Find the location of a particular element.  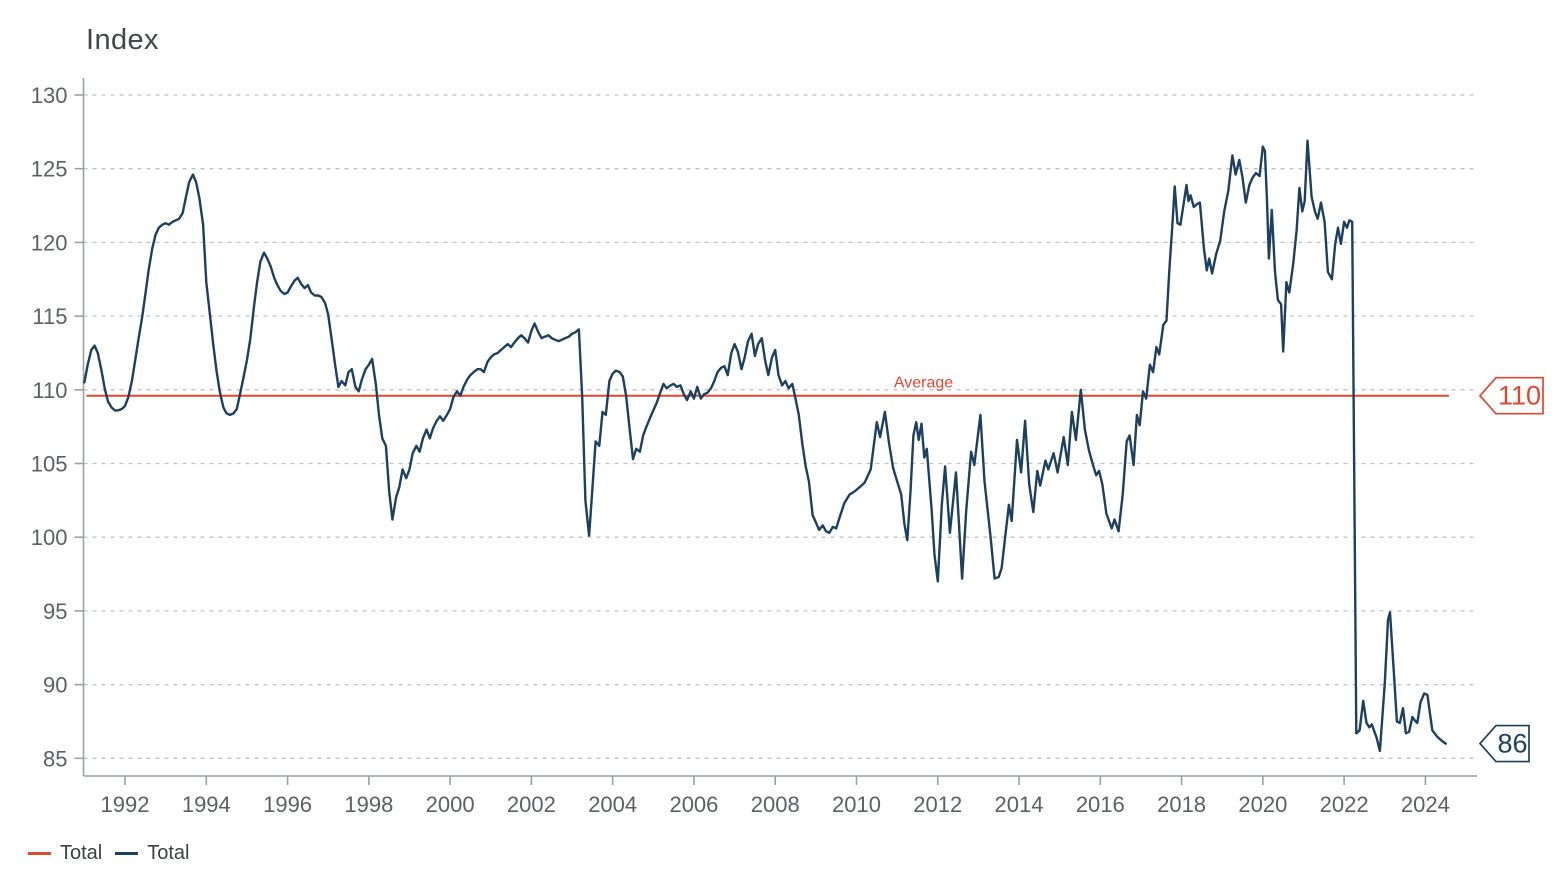

last-value-callout-shape is located at coordinates (1504, 743).